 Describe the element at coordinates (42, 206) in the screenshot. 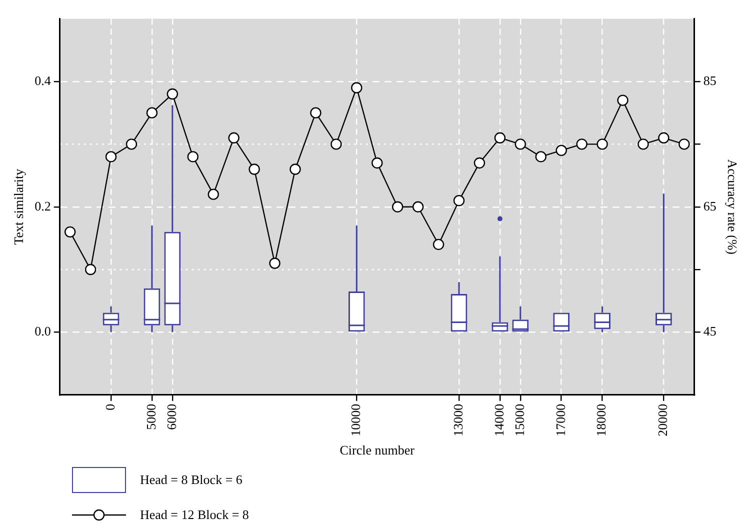

I see `y-tick-label: 0.2` at that location.